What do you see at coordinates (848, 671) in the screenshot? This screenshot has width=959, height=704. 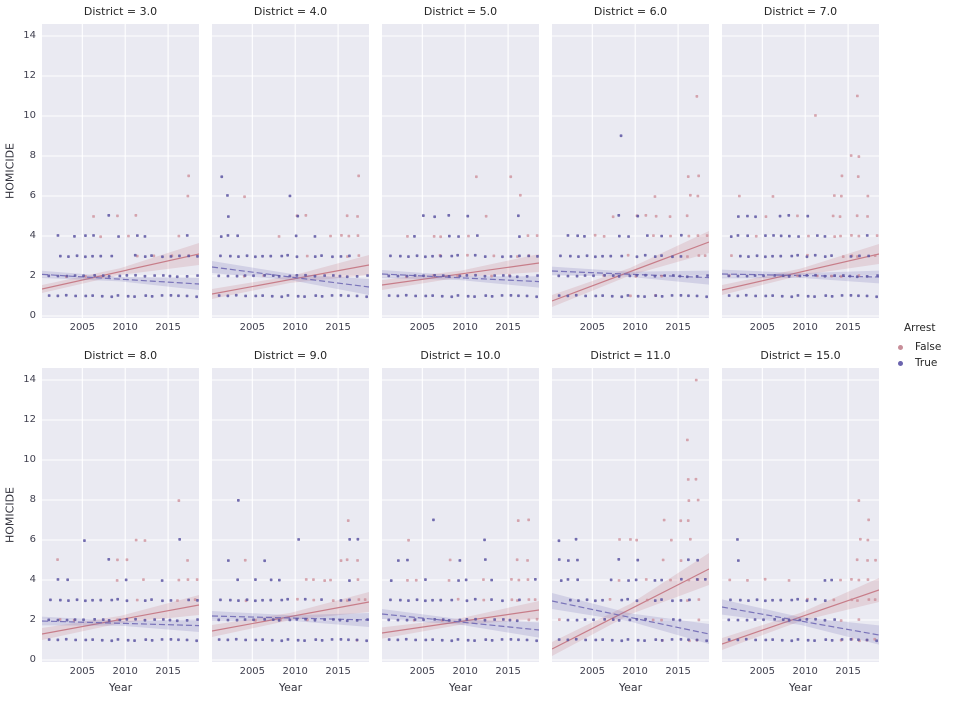 I see `x-tick-label: 2015` at bounding box center [848, 671].